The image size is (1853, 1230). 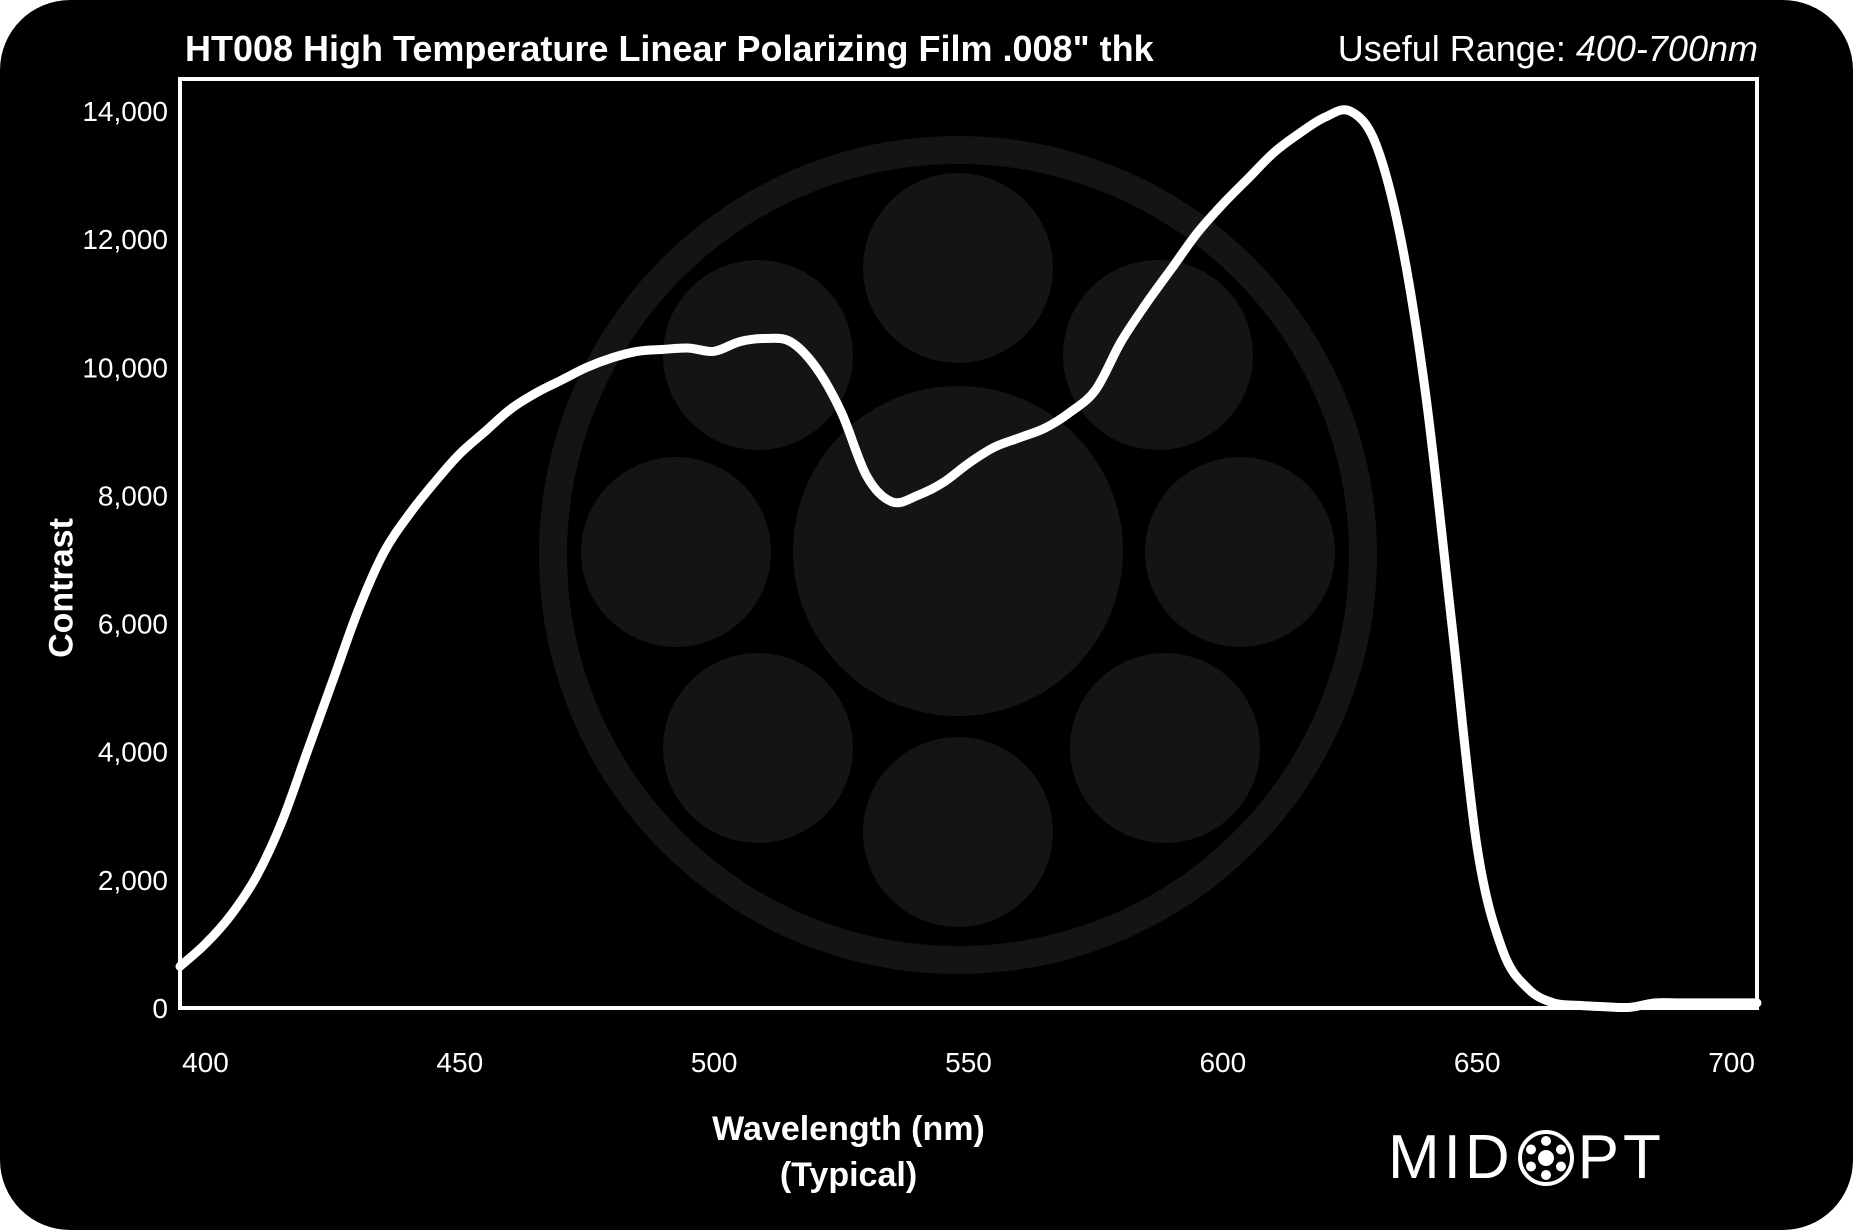 I want to click on y-tick-label: 8,000, so click(x=133, y=495).